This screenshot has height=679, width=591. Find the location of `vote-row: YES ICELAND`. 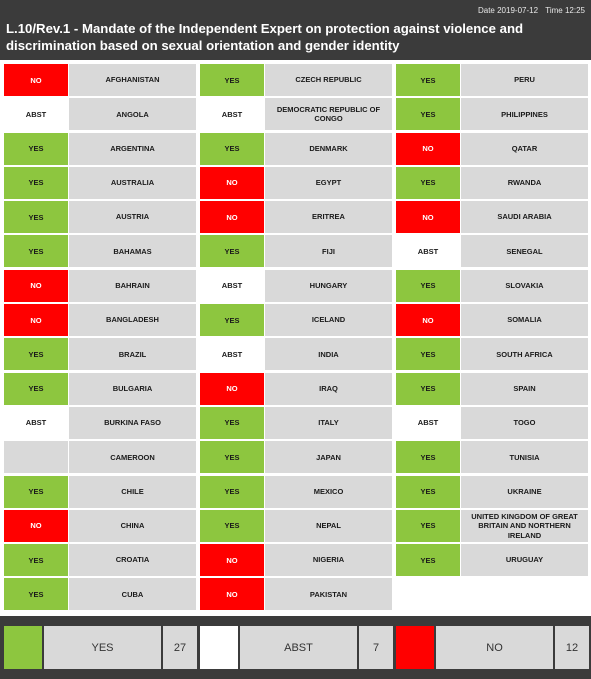

vote-row: YES ICELAND is located at coordinates (296, 320).